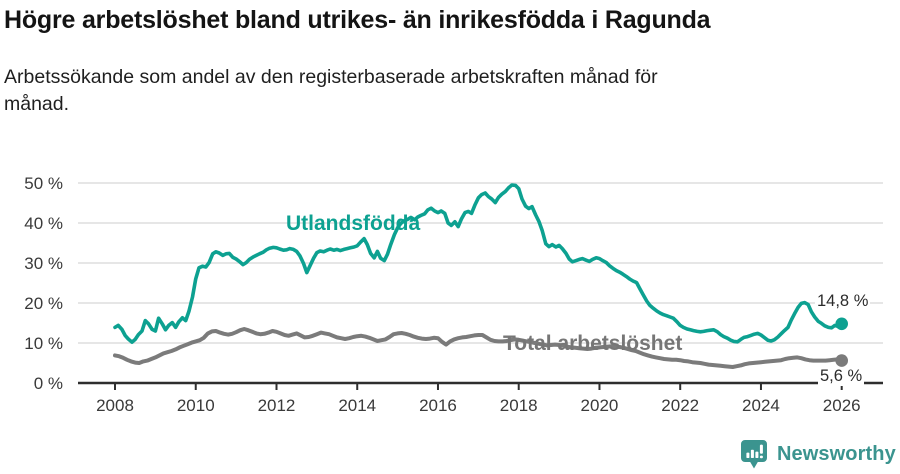  Describe the element at coordinates (754, 454) in the screenshot. I see `bar-chart-speech-bubble-icon` at that location.